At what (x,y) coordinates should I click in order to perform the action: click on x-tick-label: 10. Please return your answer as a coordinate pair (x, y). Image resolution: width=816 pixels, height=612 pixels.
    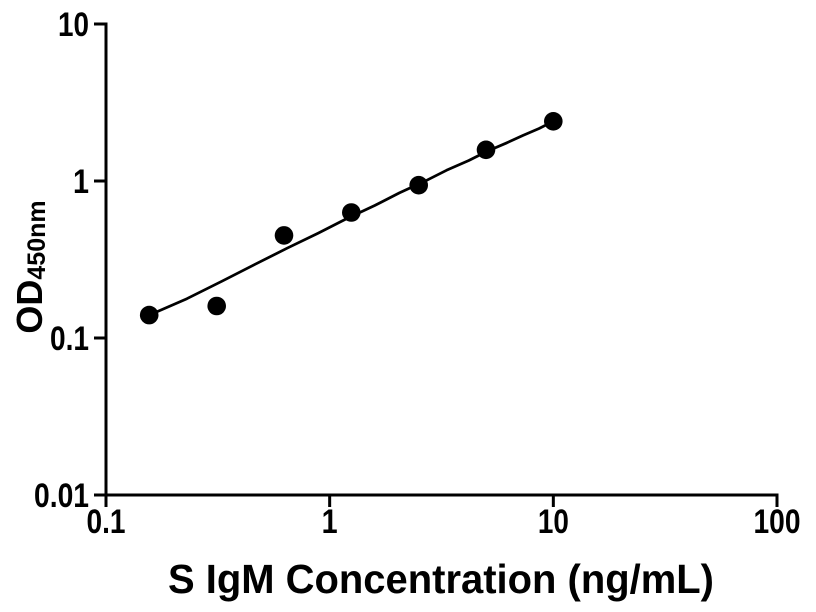
    Looking at the image, I should click on (553, 522).